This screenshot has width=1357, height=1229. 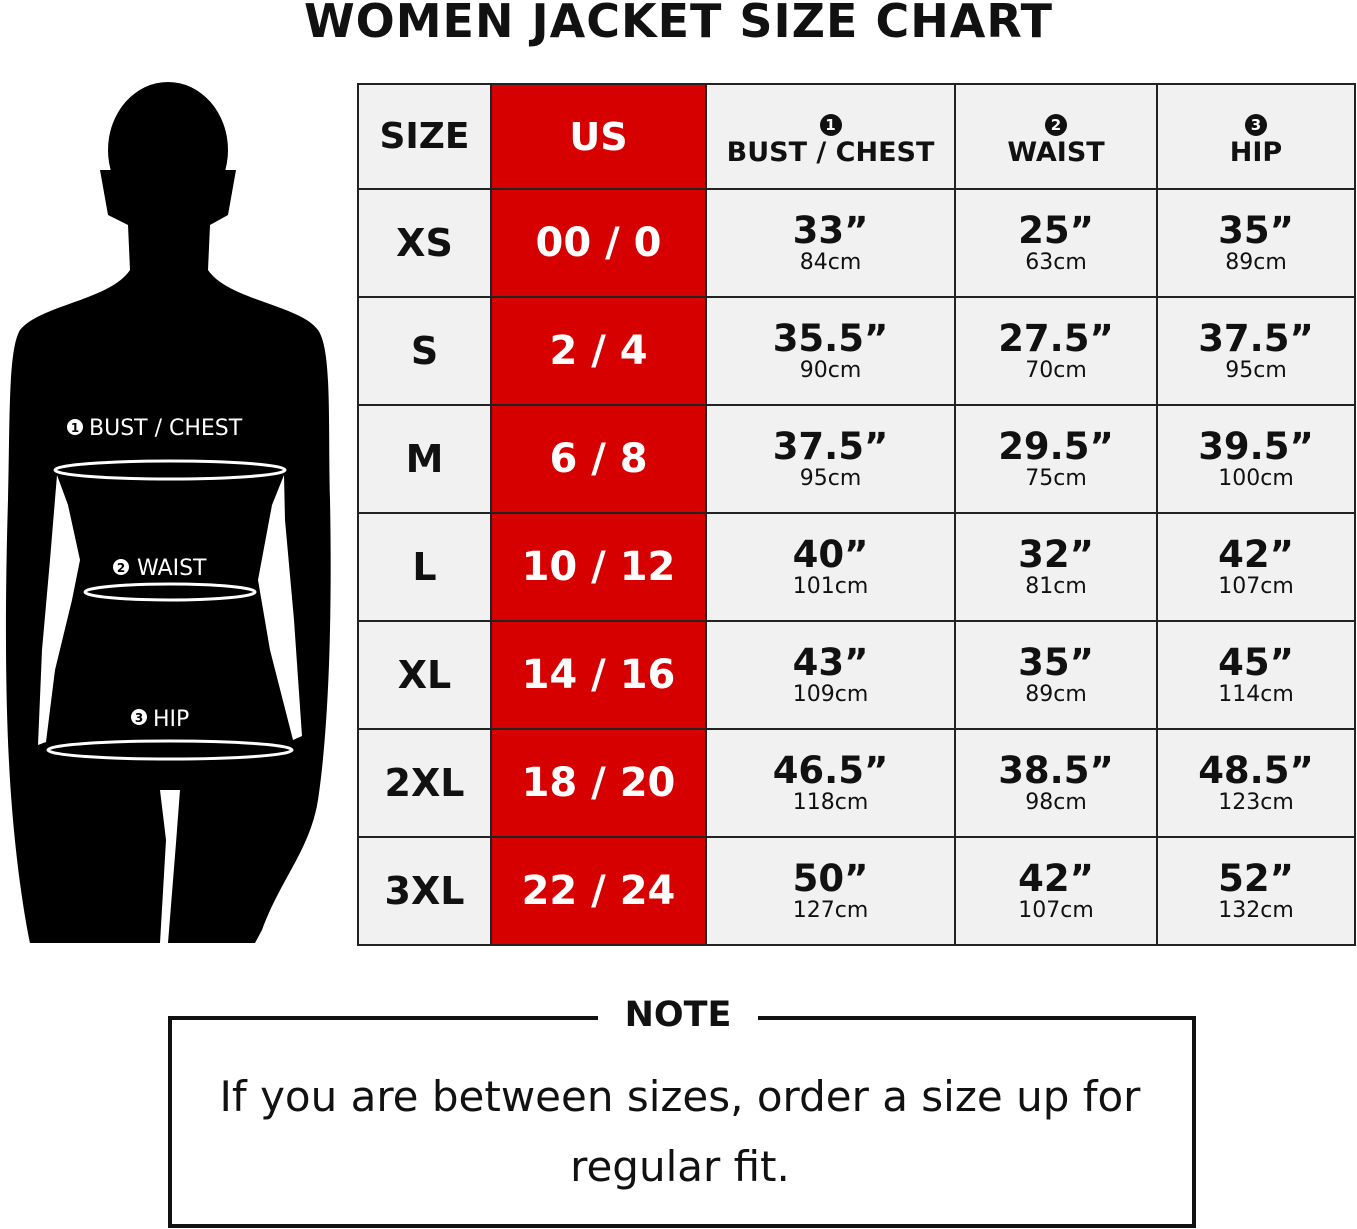 What do you see at coordinates (830, 152) in the screenshot?
I see `header-bust-label: BUST / CHEST` at bounding box center [830, 152].